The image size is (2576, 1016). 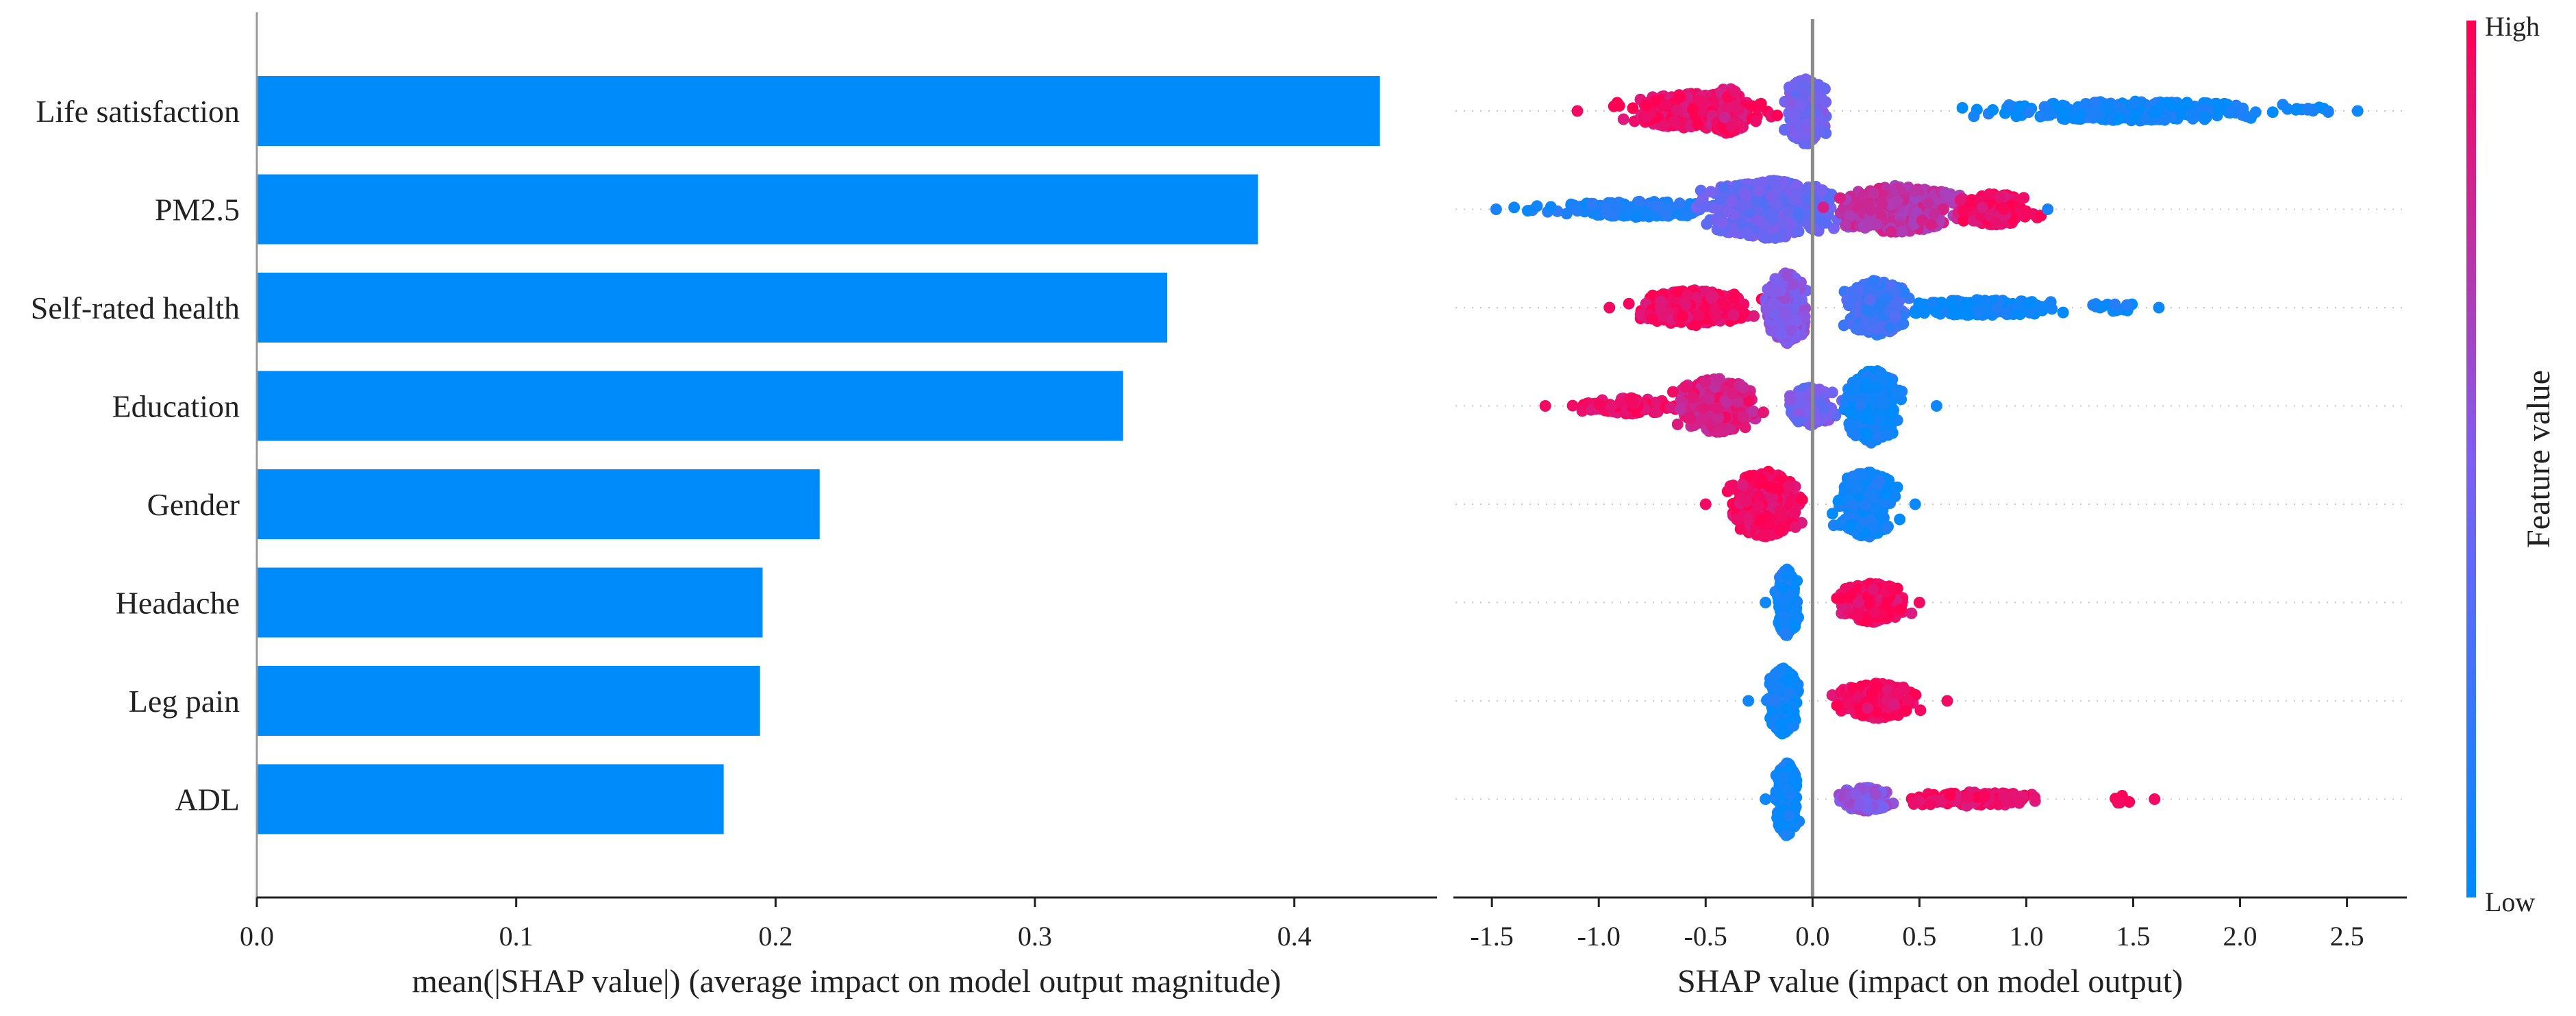 I want to click on feature-label: Headache, so click(x=178, y=604).